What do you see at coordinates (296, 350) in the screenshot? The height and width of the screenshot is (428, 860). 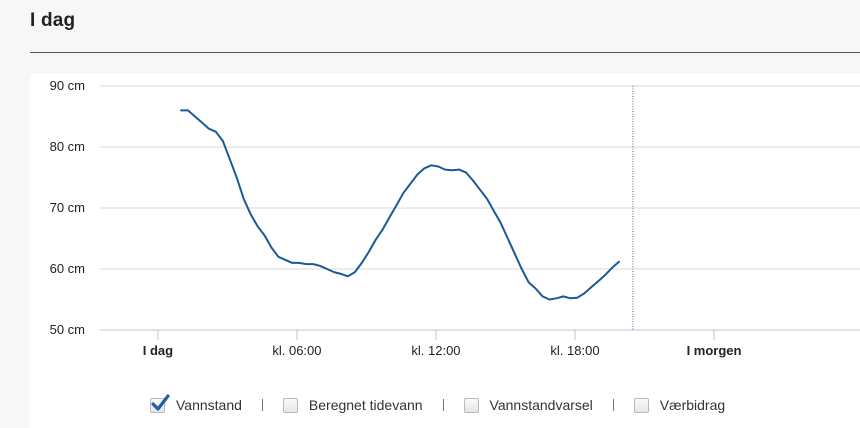 I see `x-tick-label: kl. 06:00` at bounding box center [296, 350].